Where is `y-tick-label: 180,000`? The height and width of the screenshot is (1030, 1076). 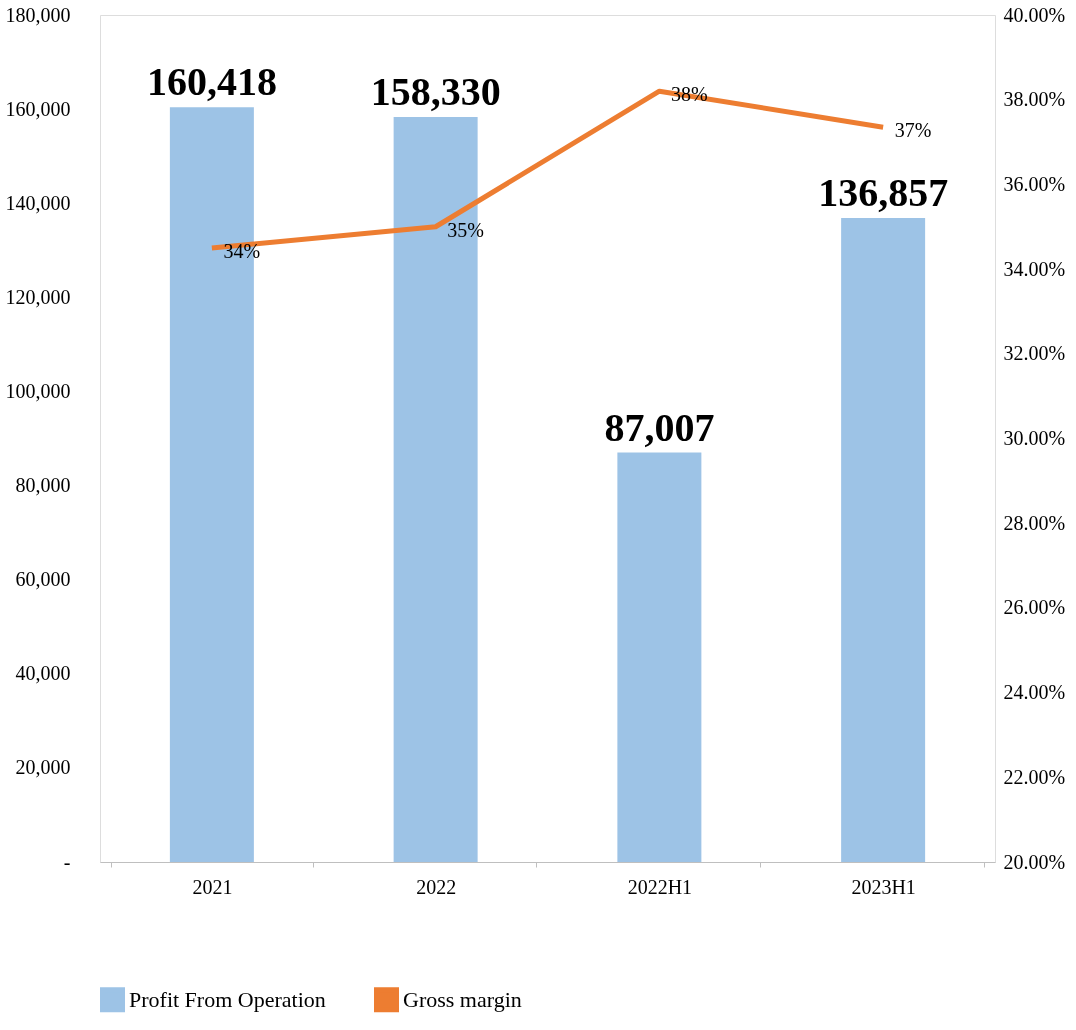
y-tick-label: 180,000 is located at coordinates (38, 14).